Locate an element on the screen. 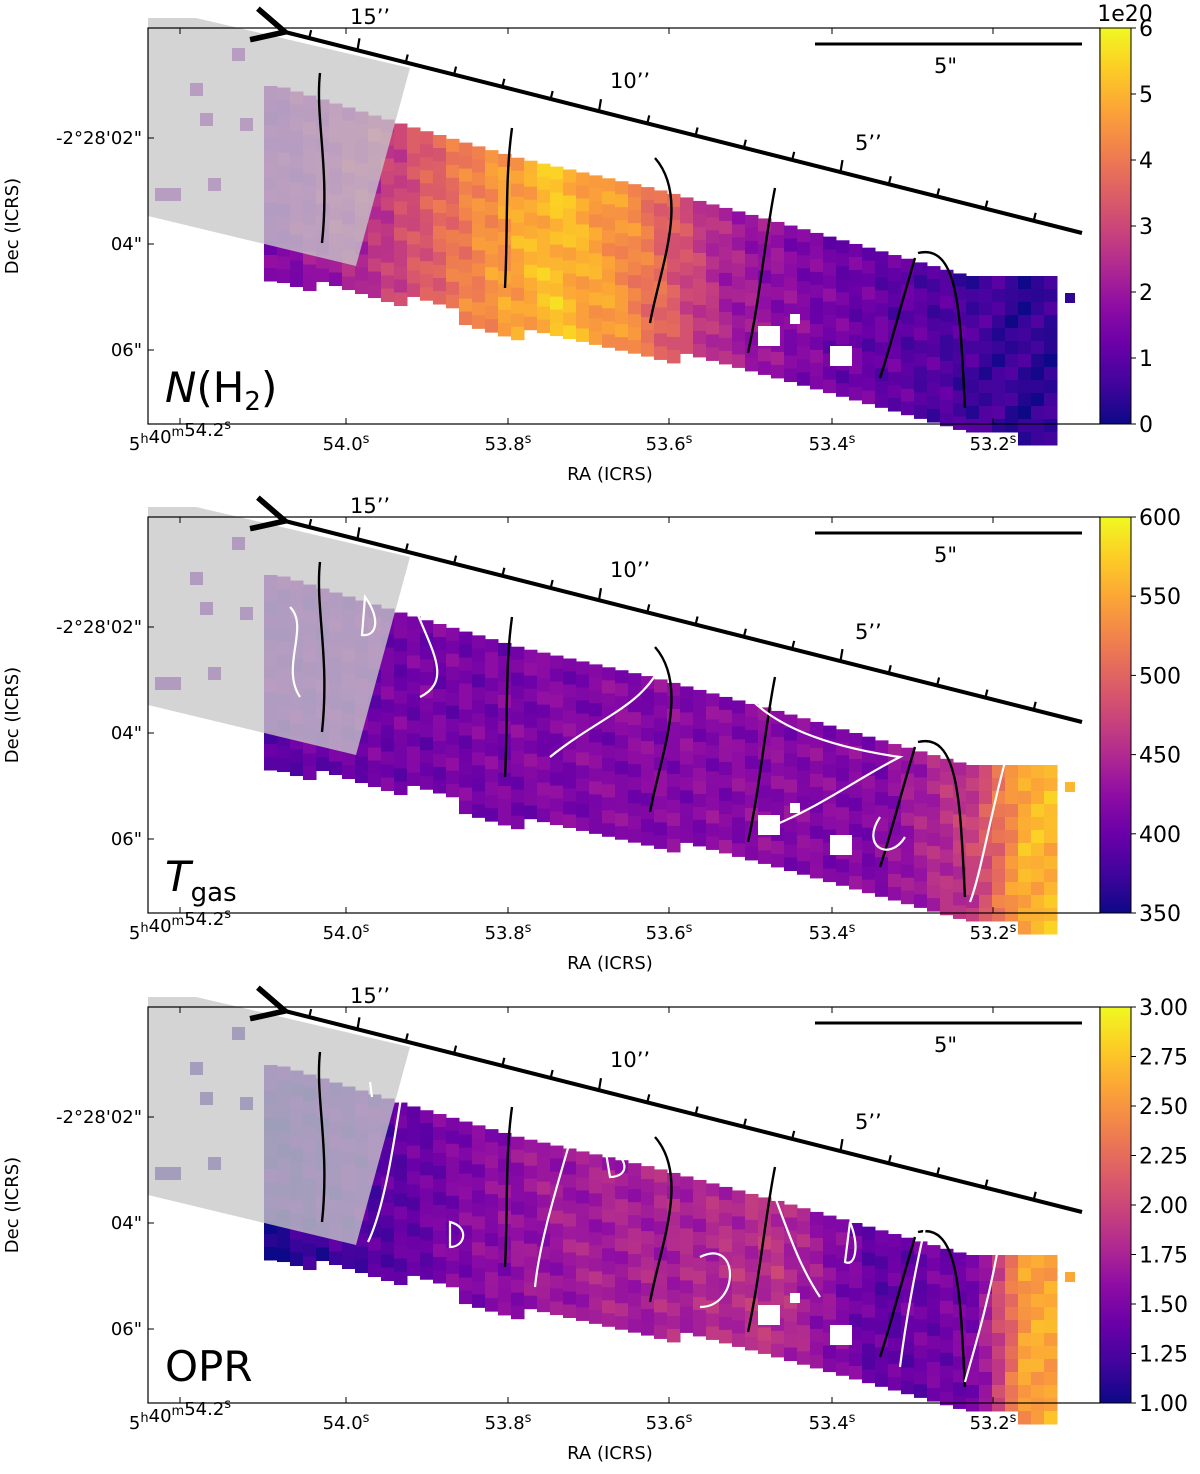 This screenshot has width=1200, height=1474. colorbar is located at coordinates (1115, 226).